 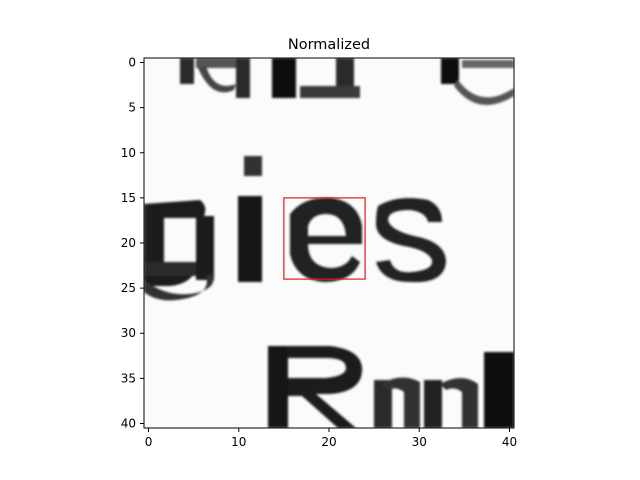 What do you see at coordinates (328, 442) in the screenshot?
I see `x-tick-label: 20` at bounding box center [328, 442].